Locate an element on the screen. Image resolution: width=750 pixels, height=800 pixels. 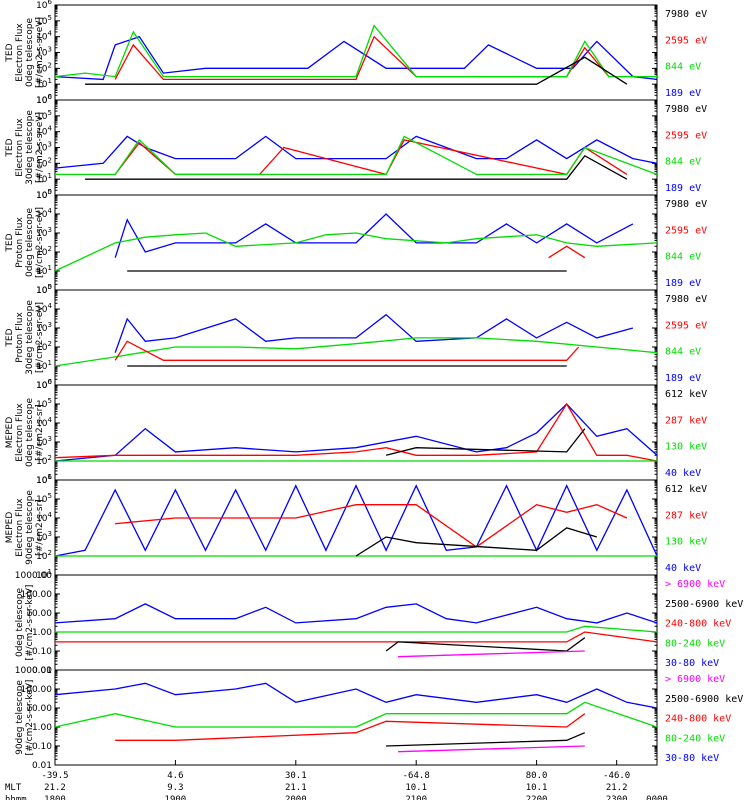
legend-item: 130 keV is located at coordinates (686, 542).